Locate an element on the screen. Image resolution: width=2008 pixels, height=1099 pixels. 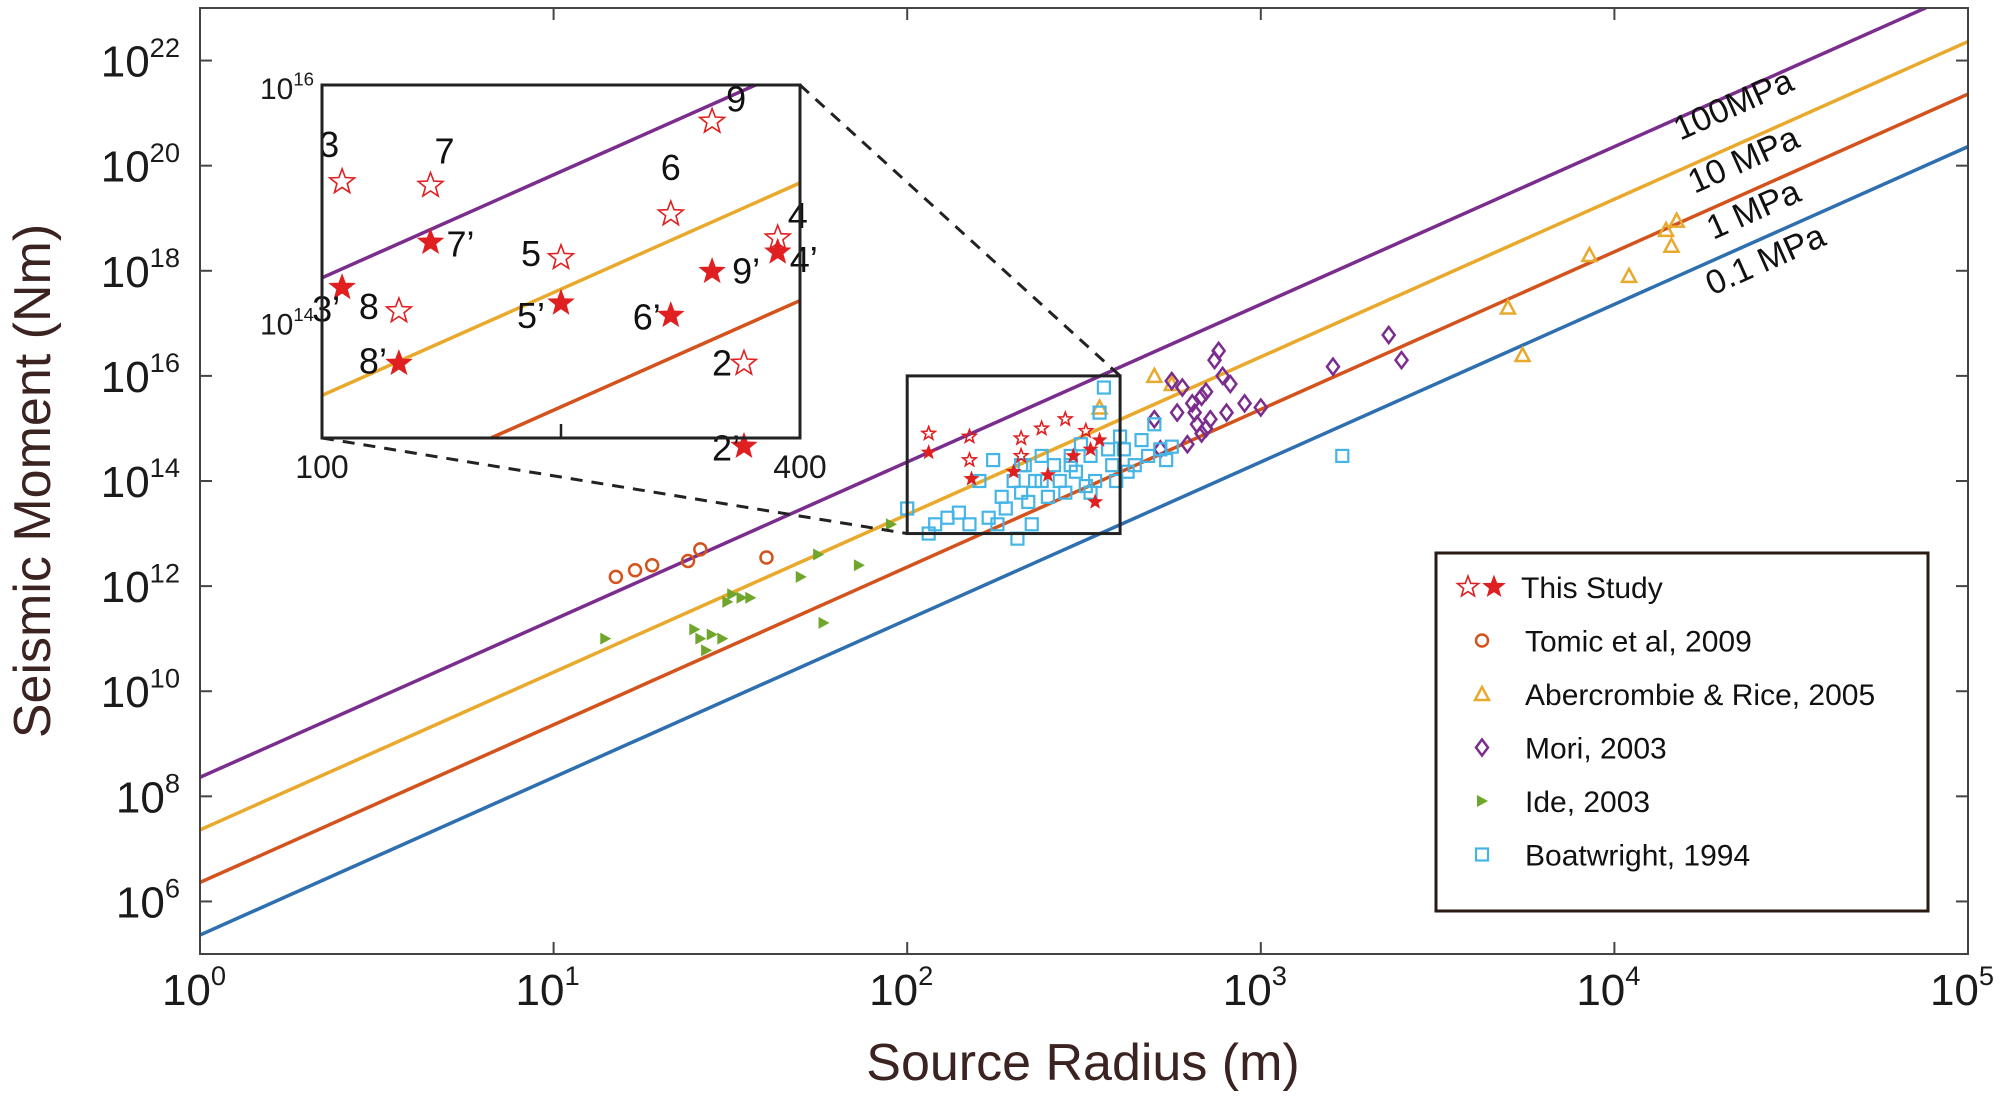
inset-point-label: 3’ is located at coordinates (326, 309).